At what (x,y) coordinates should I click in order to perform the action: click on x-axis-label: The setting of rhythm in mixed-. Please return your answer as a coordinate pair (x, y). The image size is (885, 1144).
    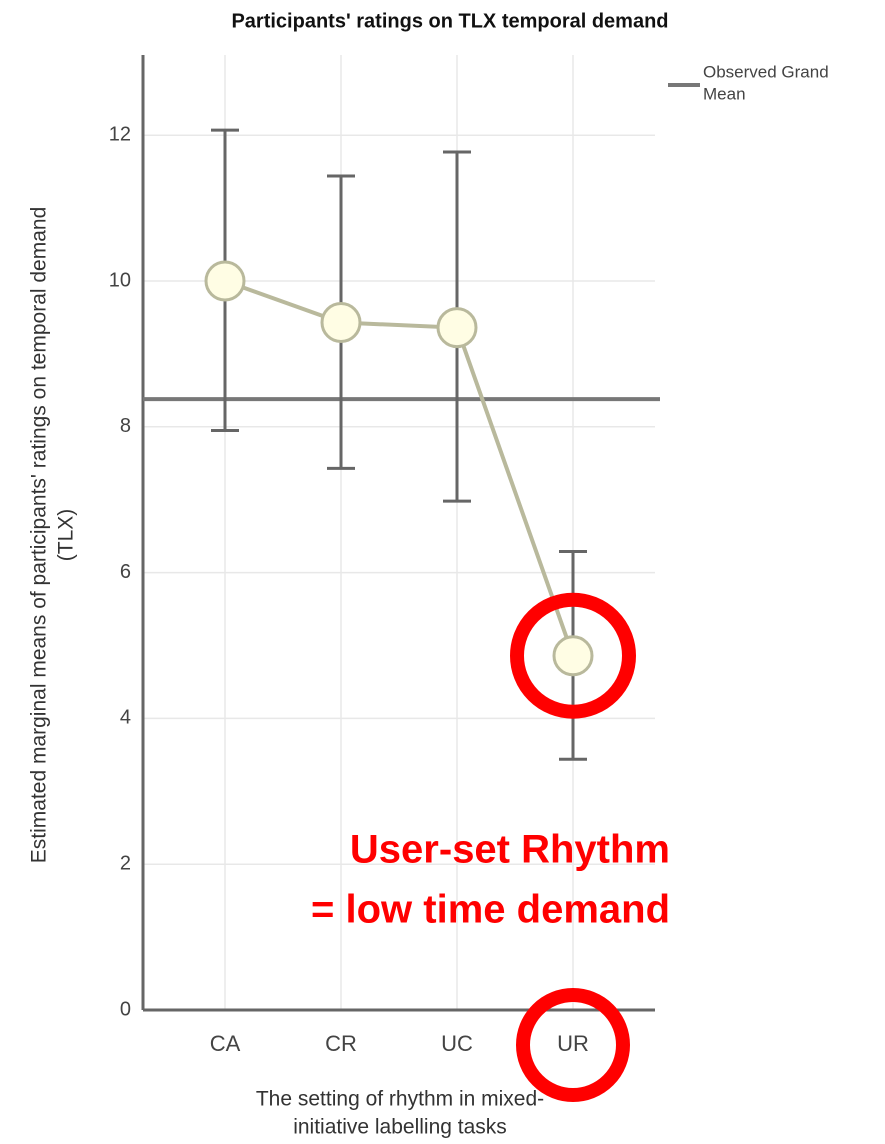
    Looking at the image, I should click on (400, 1099).